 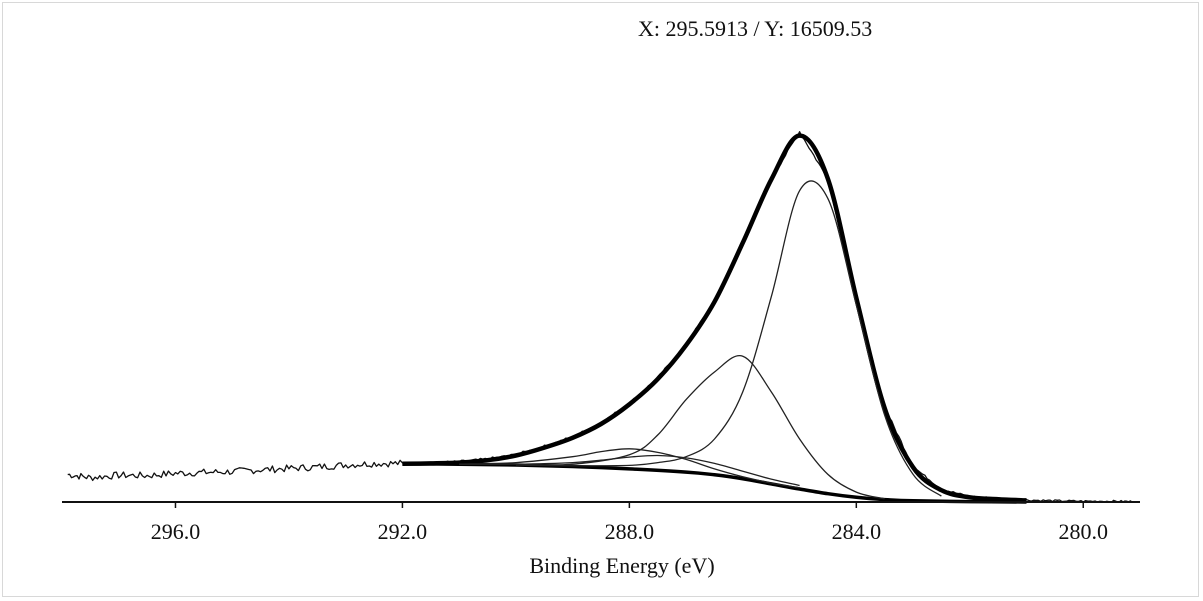 I want to click on x-tick-label: 292.0, so click(x=403, y=531).